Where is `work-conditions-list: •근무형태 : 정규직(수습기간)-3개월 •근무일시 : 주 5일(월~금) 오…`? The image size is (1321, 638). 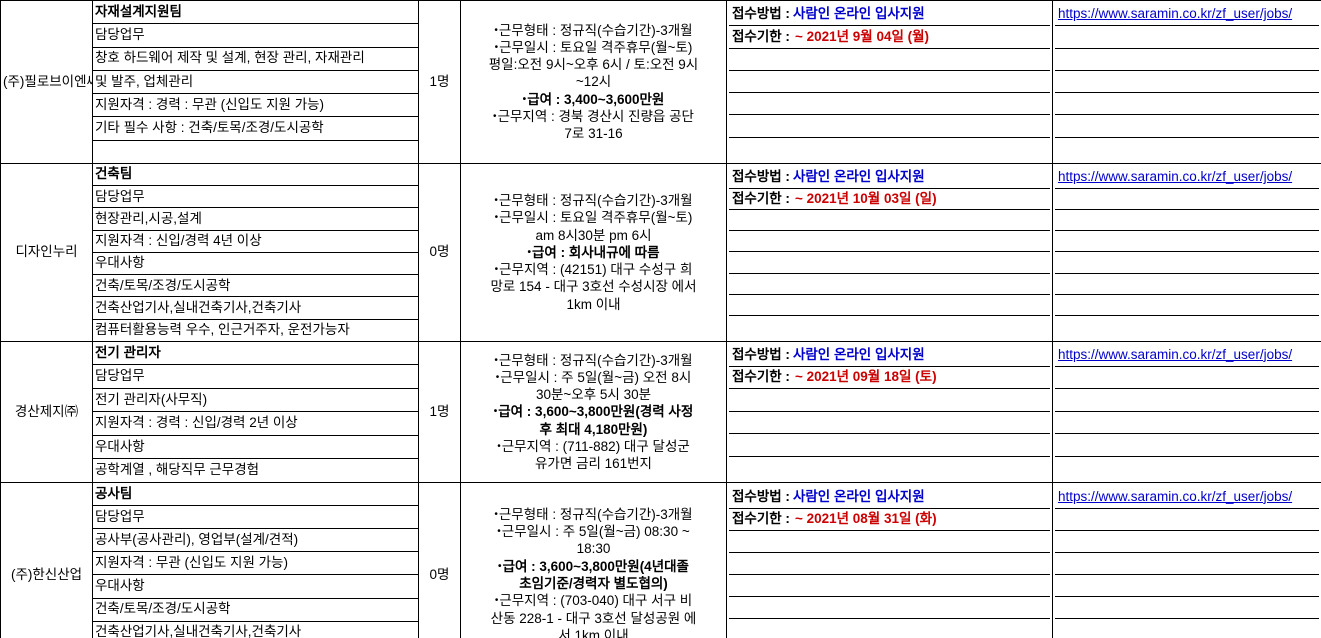 work-conditions-list: •근무형태 : 정규직(수습기간)-3개월 •근무일시 : 주 5일(월~금) 오… is located at coordinates (593, 412).